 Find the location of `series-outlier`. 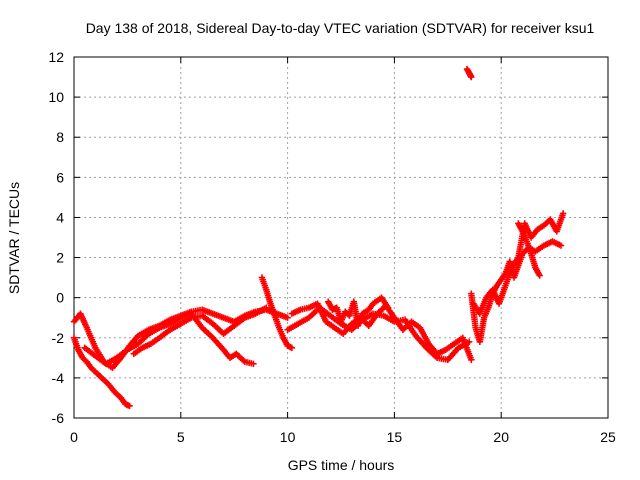

series-outlier is located at coordinates (469, 73).